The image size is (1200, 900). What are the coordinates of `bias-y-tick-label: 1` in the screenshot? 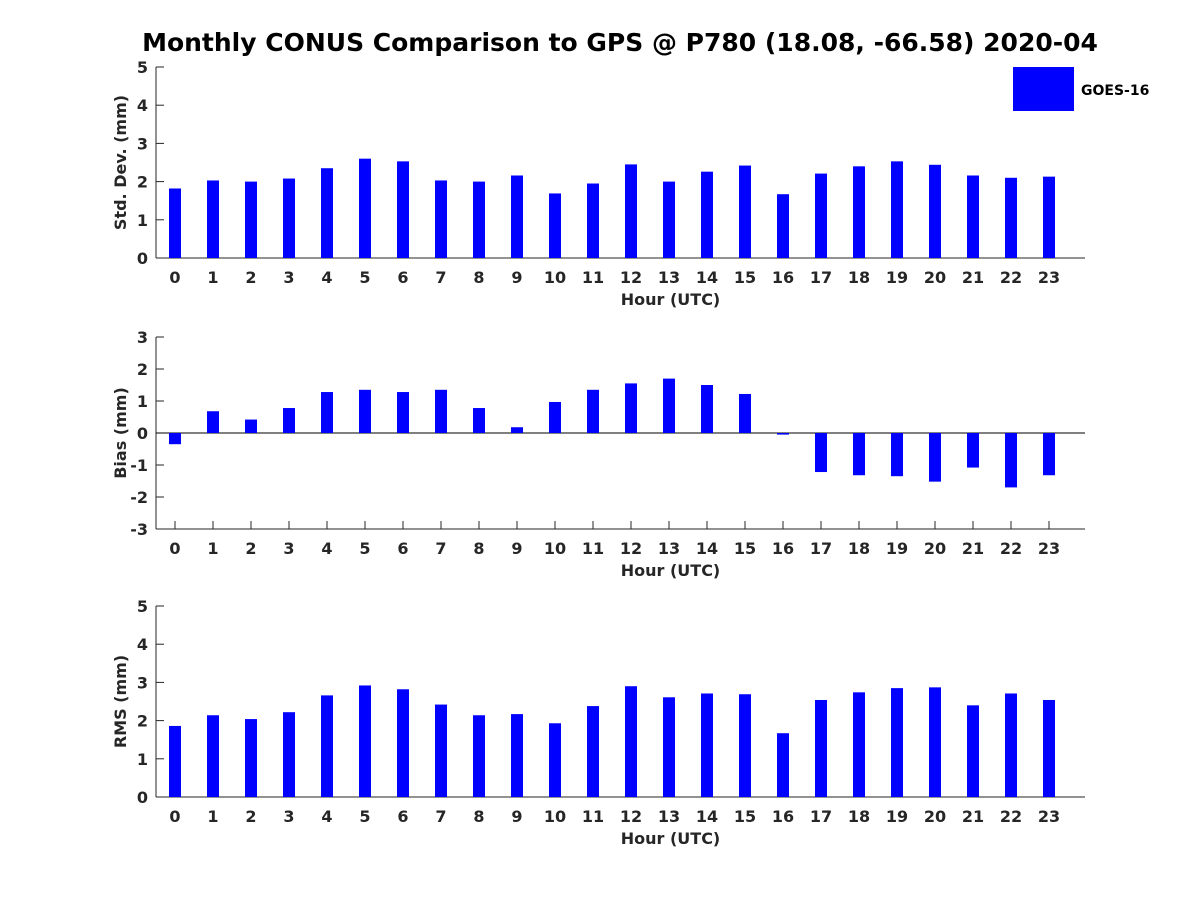 It's located at (142, 401).